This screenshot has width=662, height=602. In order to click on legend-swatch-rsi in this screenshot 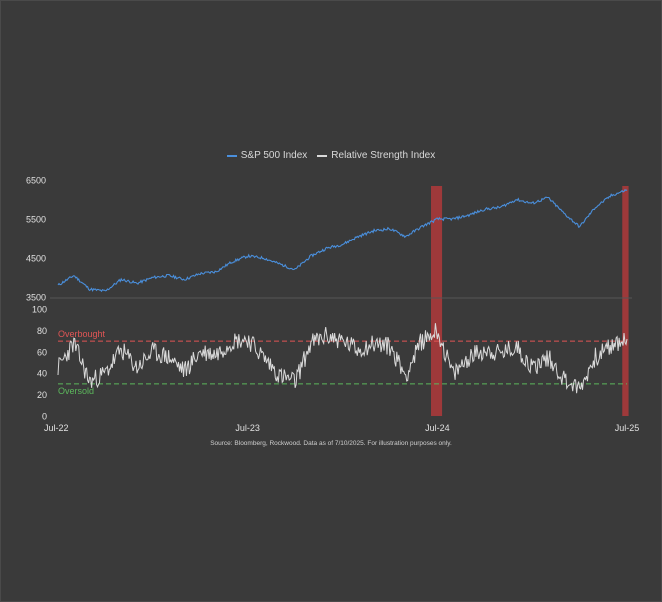, I will do `click(322, 155)`.